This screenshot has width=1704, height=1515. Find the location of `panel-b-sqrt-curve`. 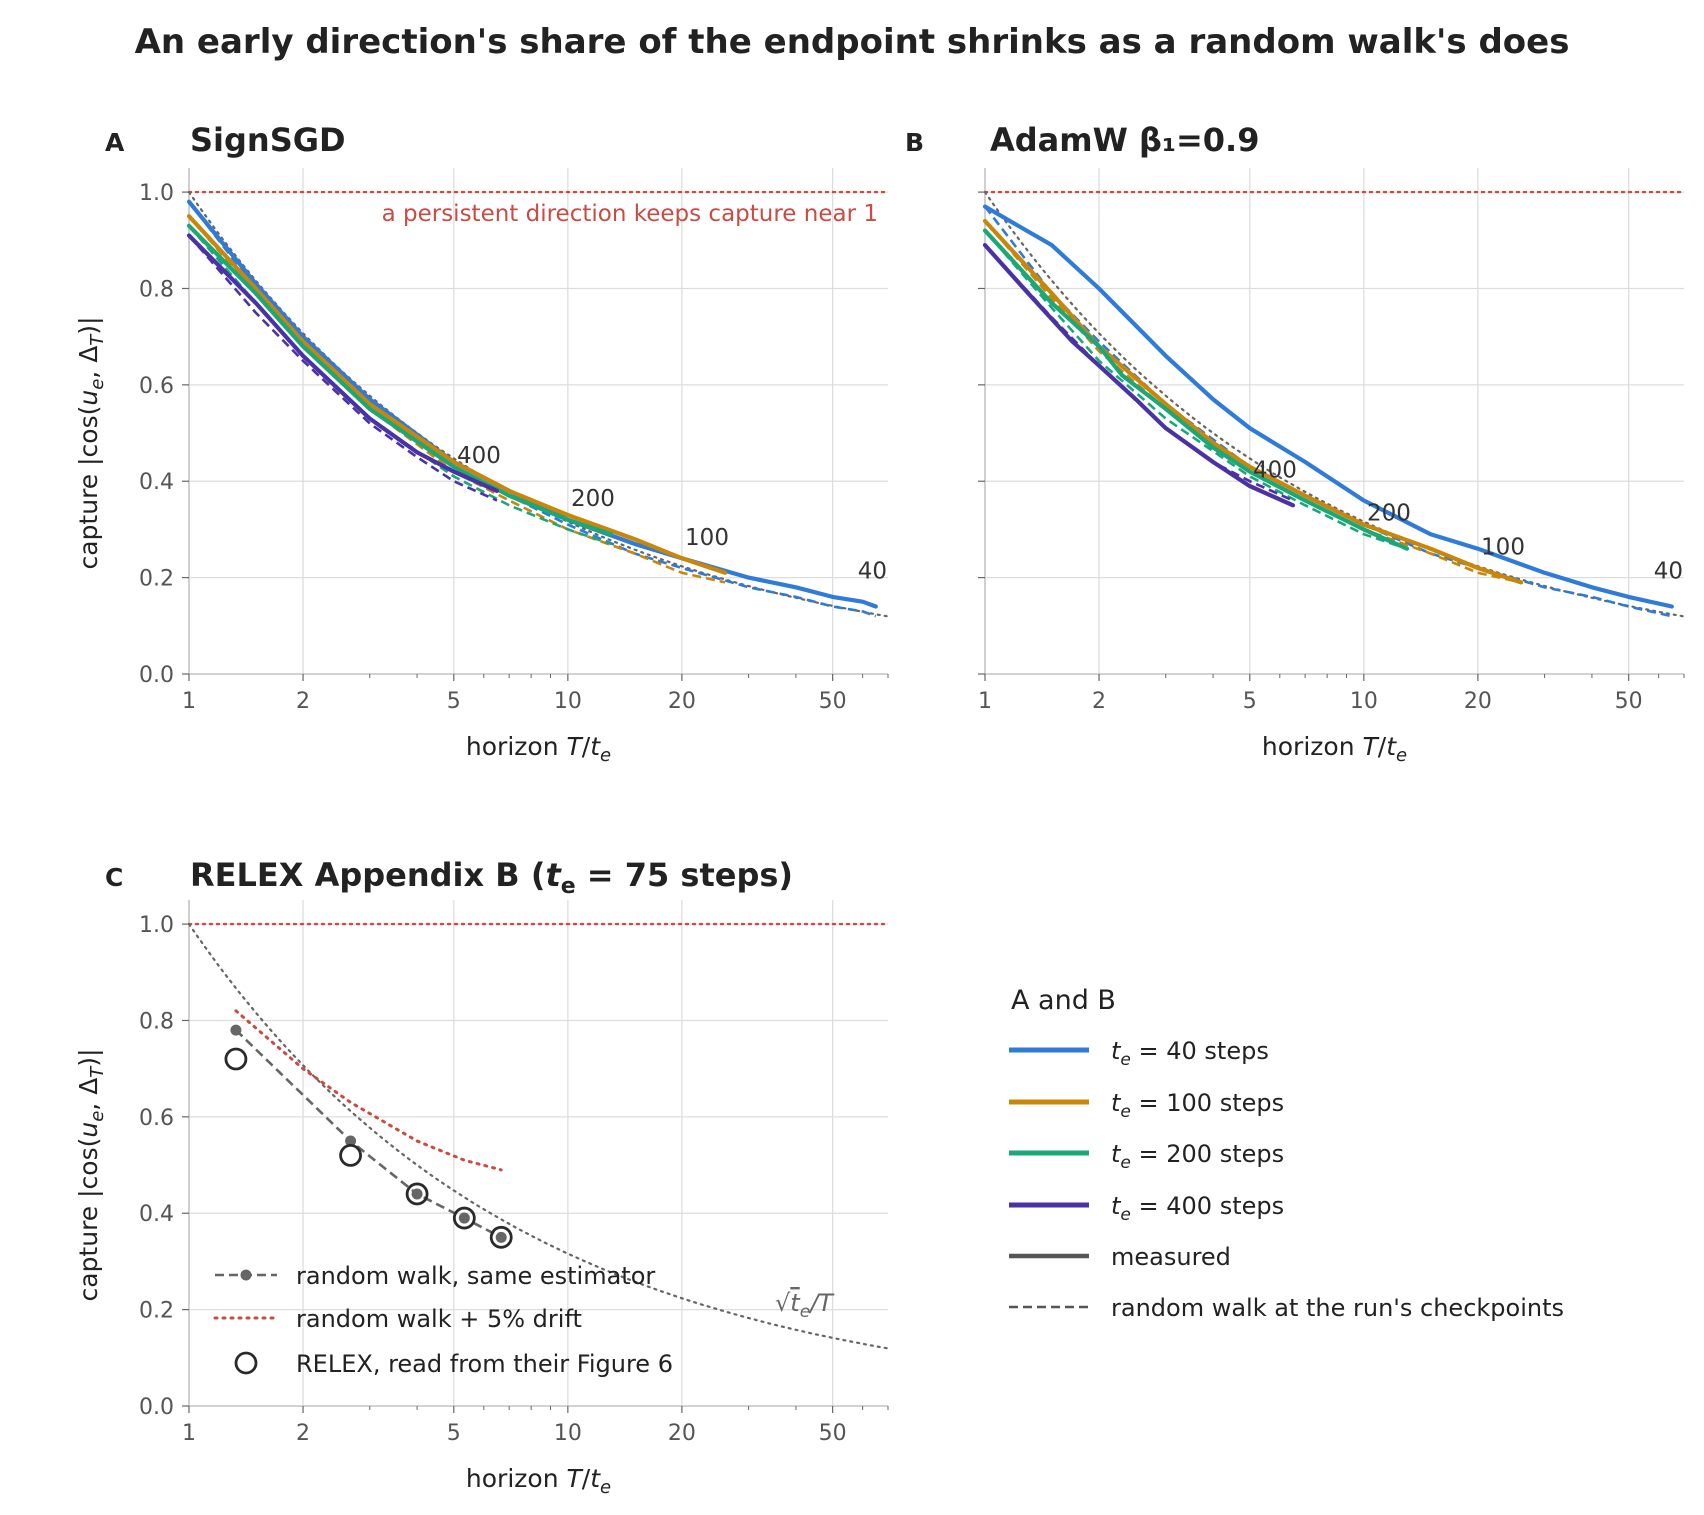

panel-b-sqrt-curve is located at coordinates (1334, 404).